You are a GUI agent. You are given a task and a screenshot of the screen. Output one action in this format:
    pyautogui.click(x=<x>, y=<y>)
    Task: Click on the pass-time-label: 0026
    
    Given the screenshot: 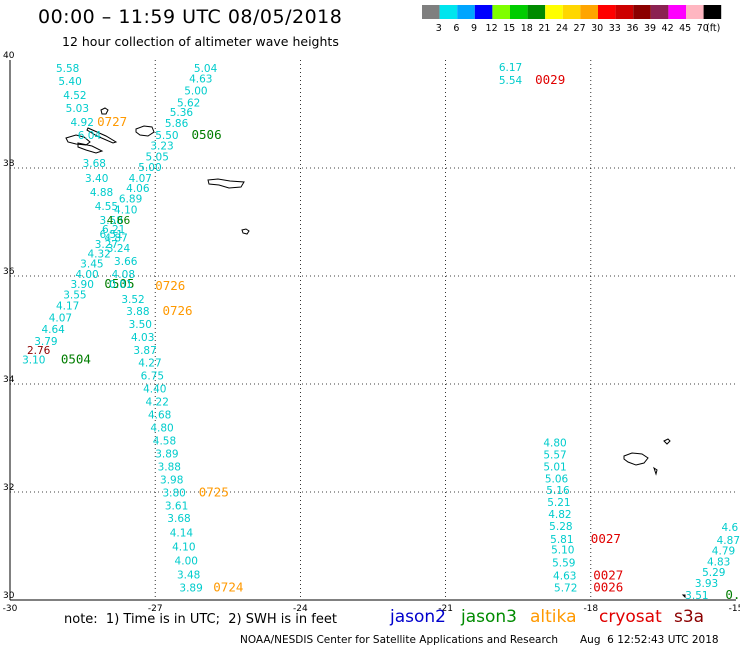 What is the action you would take?
    pyautogui.click(x=608, y=586)
    